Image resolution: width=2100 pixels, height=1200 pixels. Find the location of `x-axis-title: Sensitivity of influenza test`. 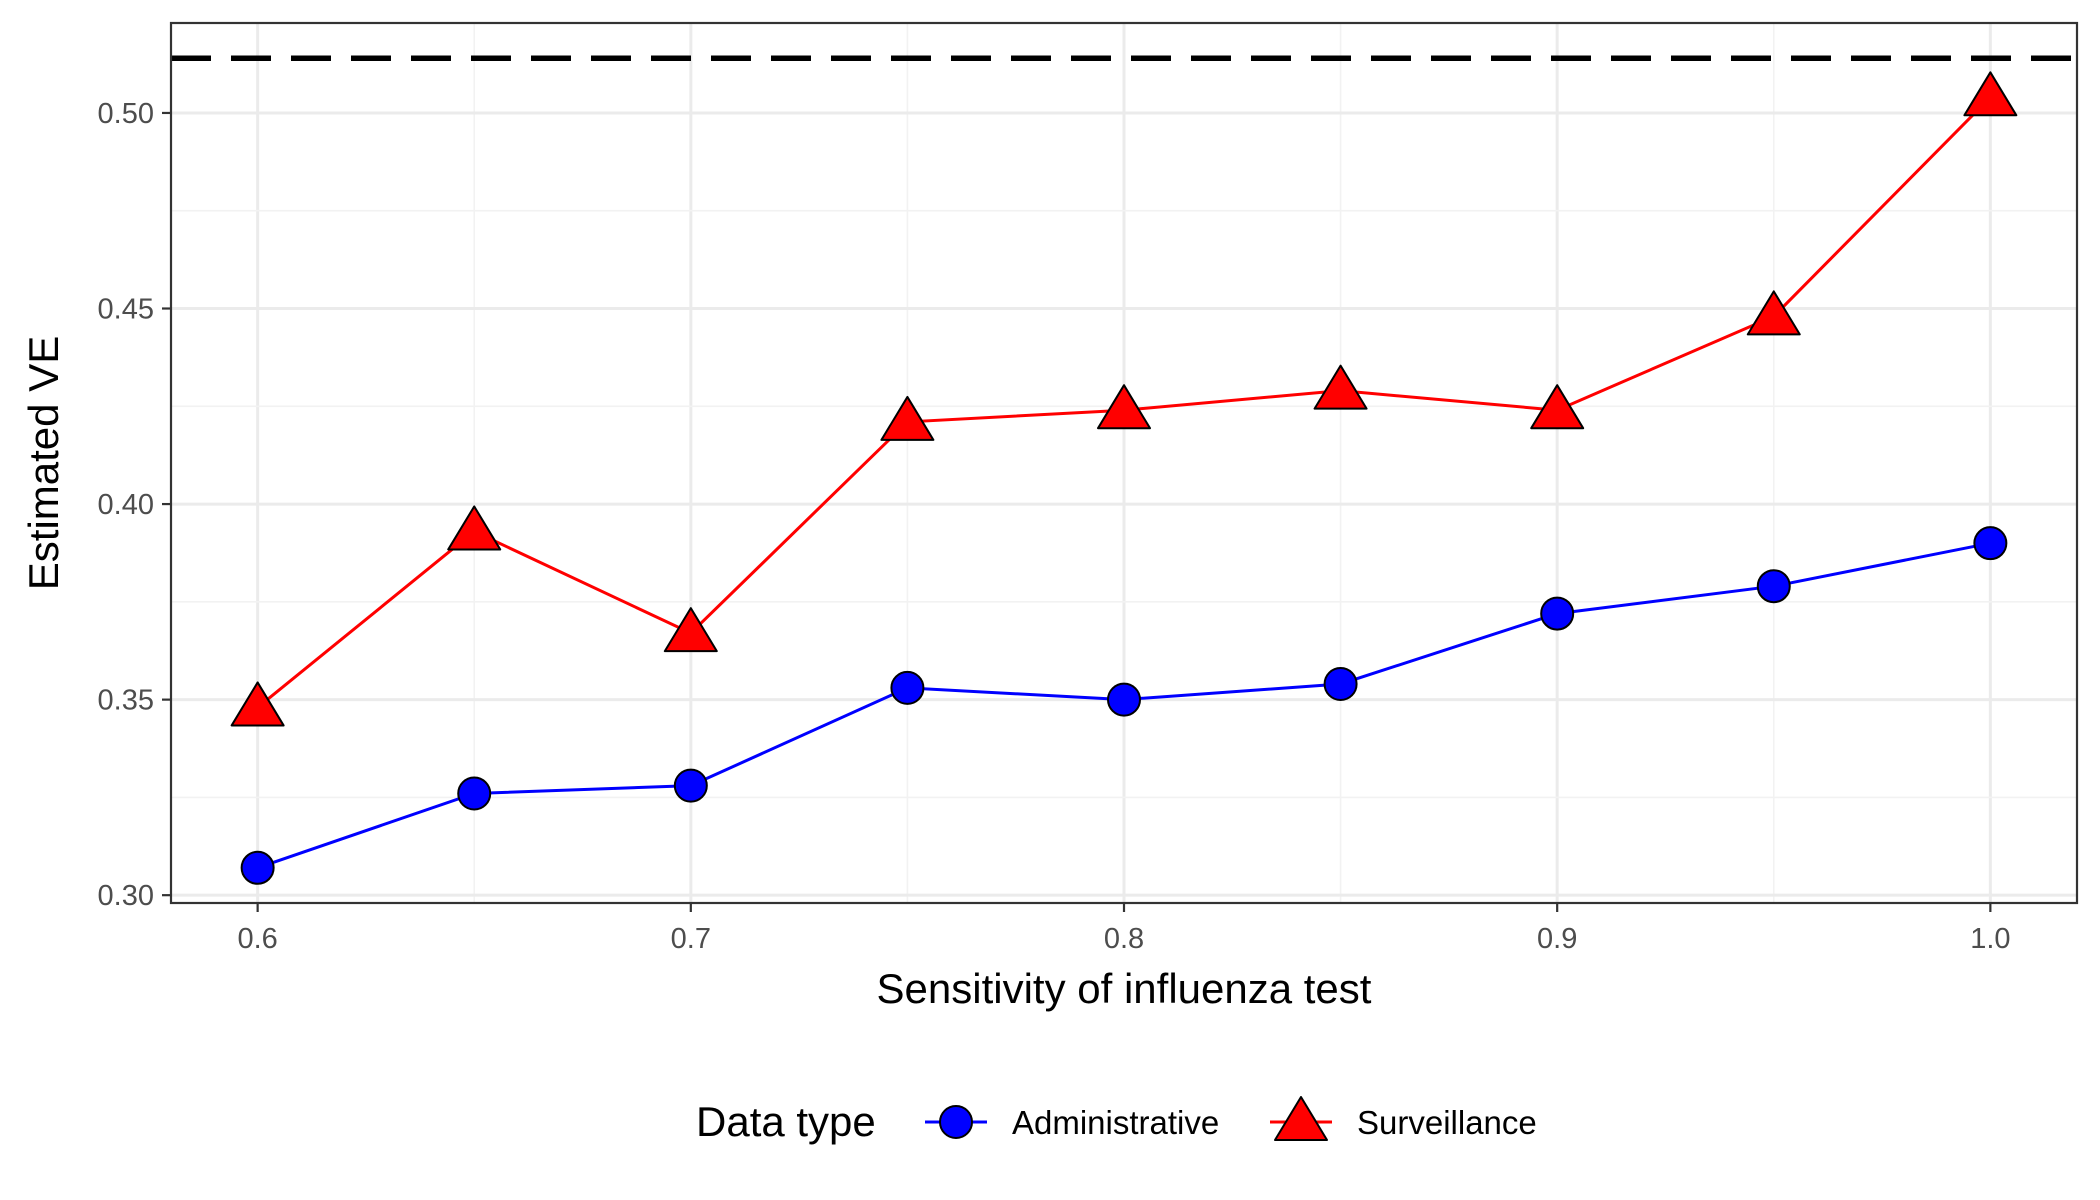

x-axis-title: Sensitivity of influenza test is located at coordinates (1124, 988).